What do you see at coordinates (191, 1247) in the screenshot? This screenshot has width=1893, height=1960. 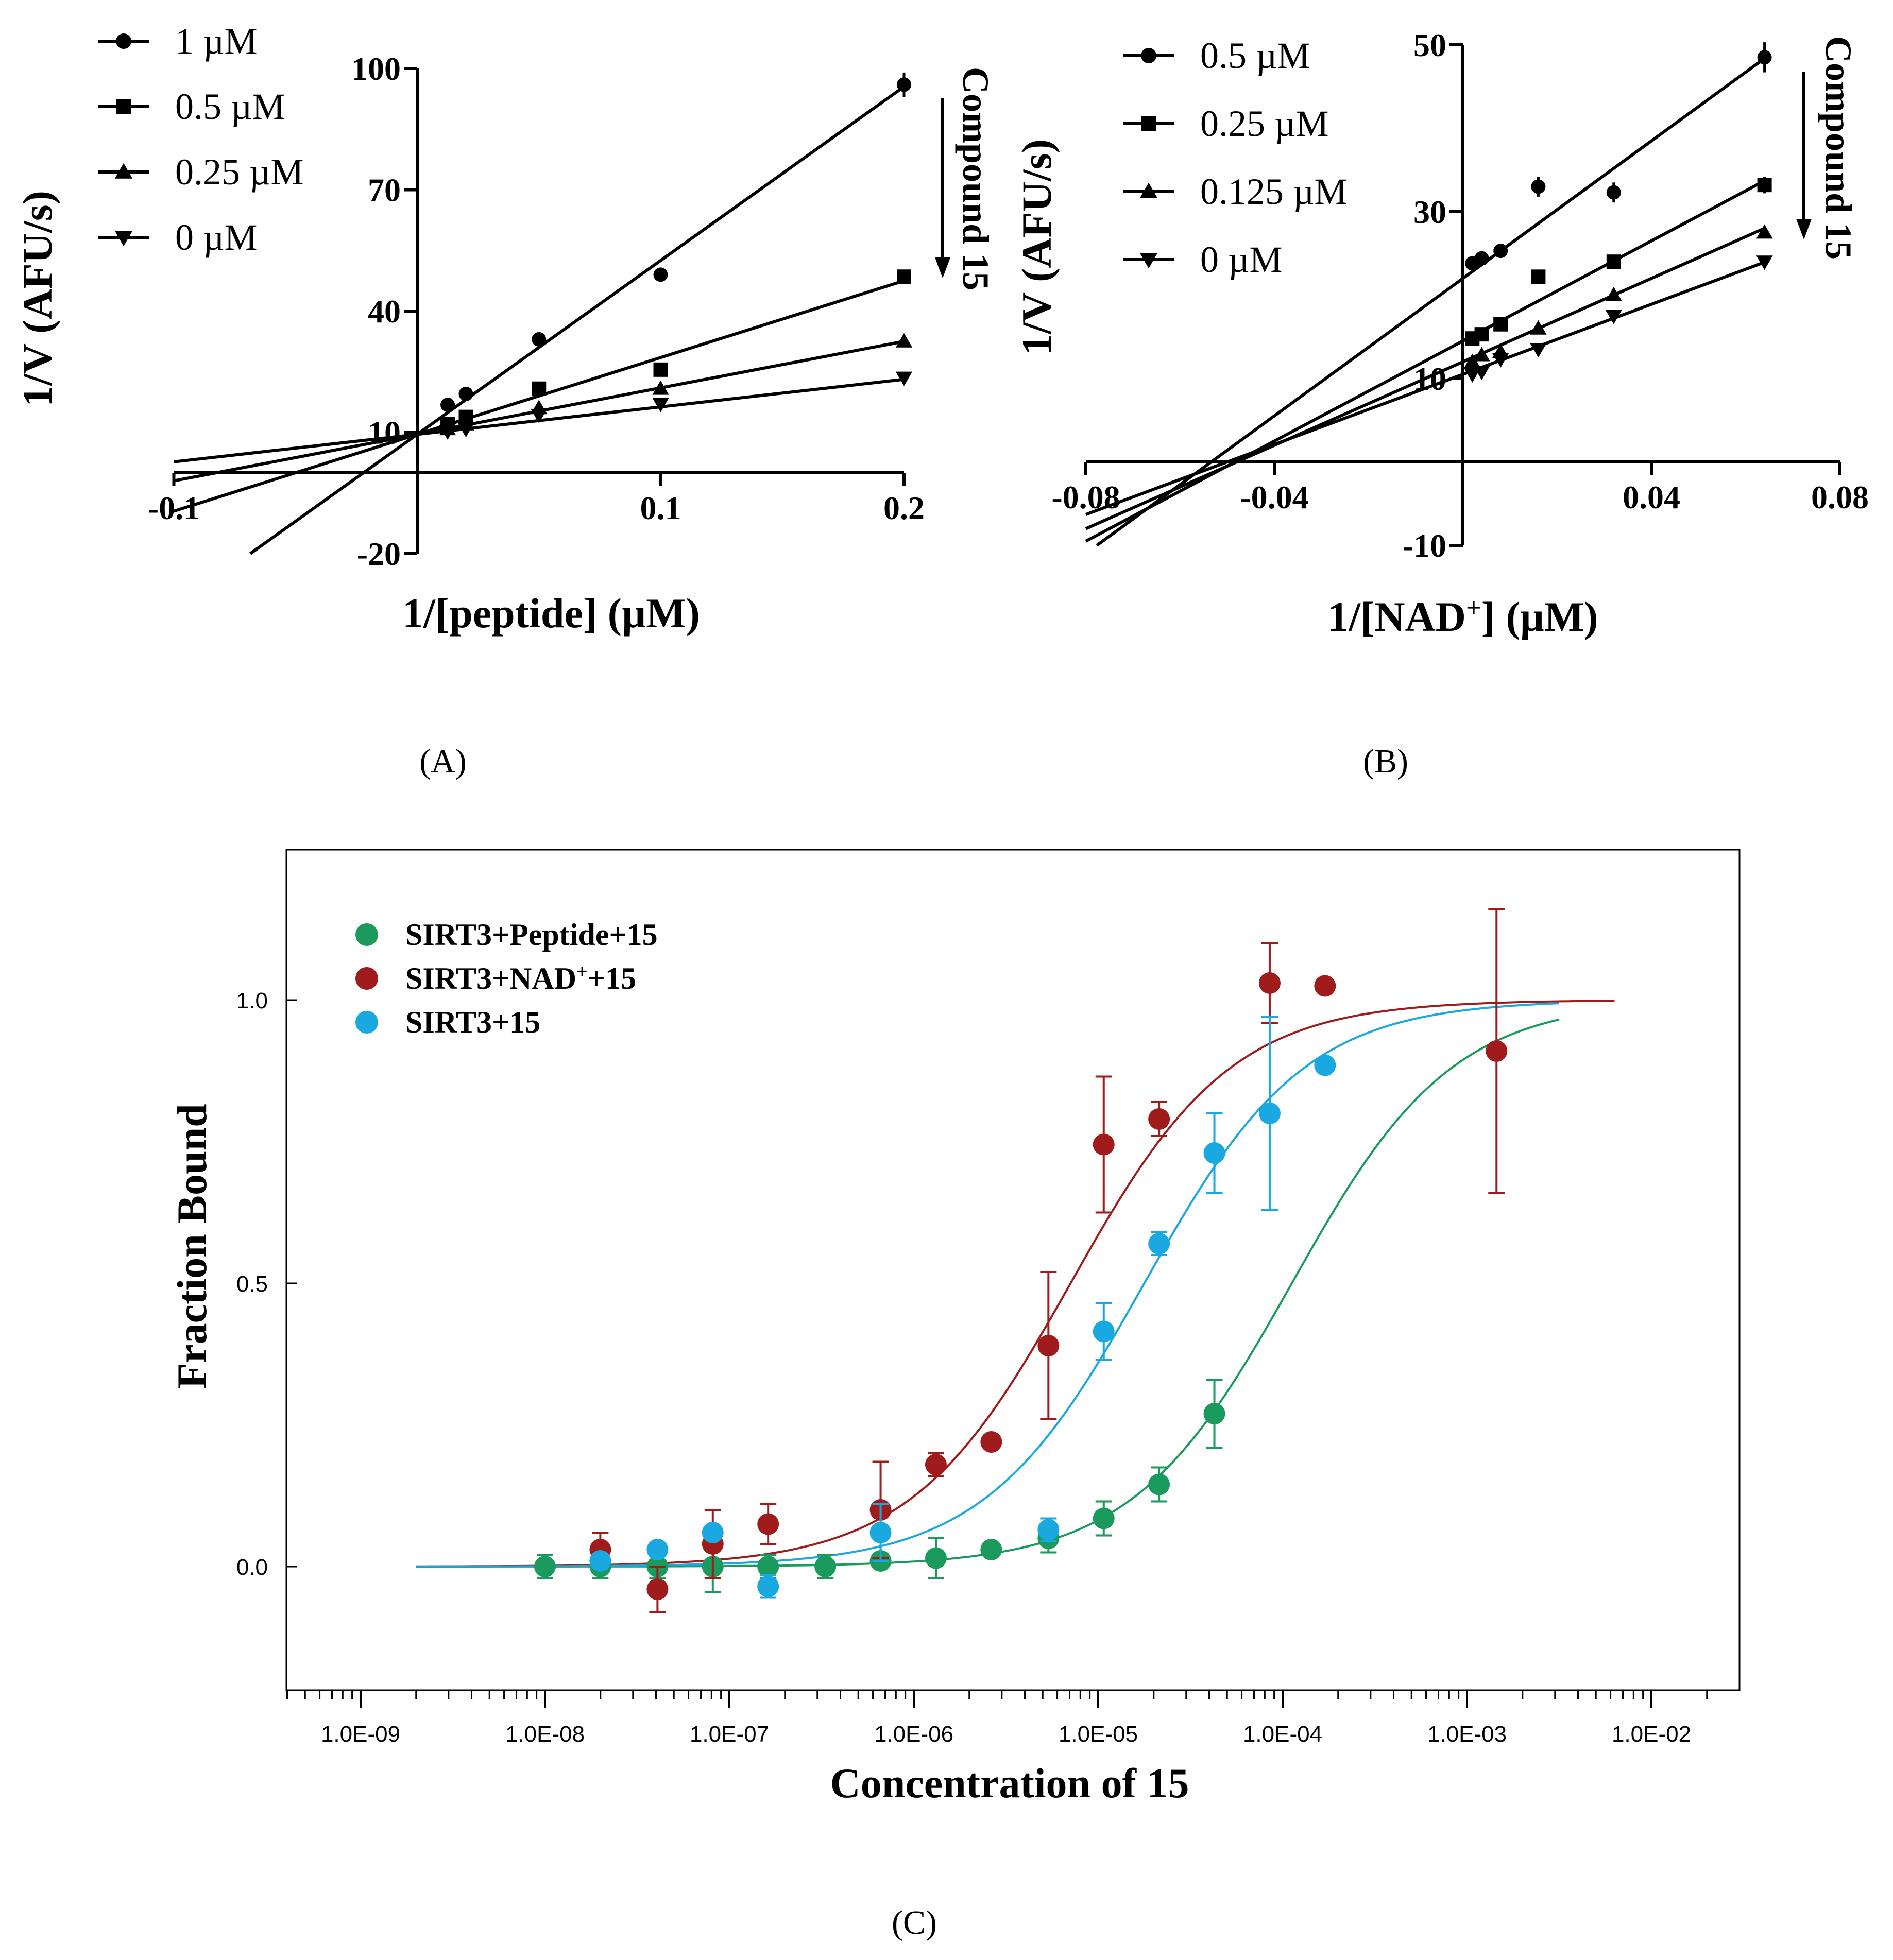 I see `chart-c-y-axis-title: Fraction Bound` at bounding box center [191, 1247].